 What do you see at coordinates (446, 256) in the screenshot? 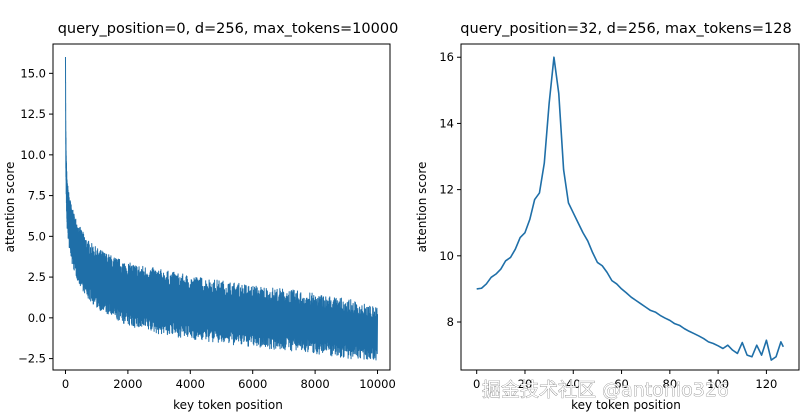
I see `chart-right-y-tick-label: 10` at bounding box center [446, 256].